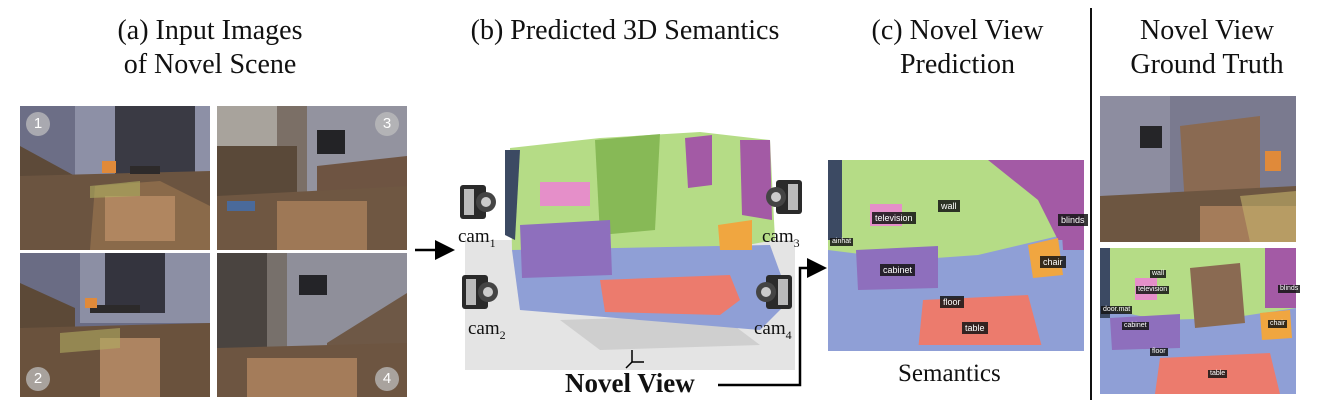  What do you see at coordinates (949, 206) in the screenshot?
I see `pred-label-wall: wall` at bounding box center [949, 206].